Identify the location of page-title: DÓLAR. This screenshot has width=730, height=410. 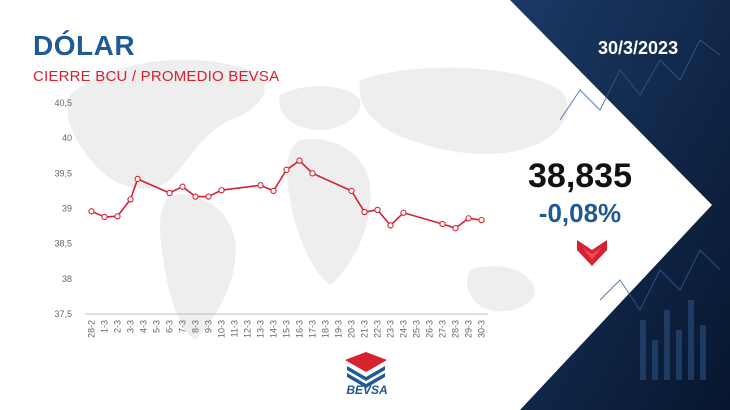
(84, 45).